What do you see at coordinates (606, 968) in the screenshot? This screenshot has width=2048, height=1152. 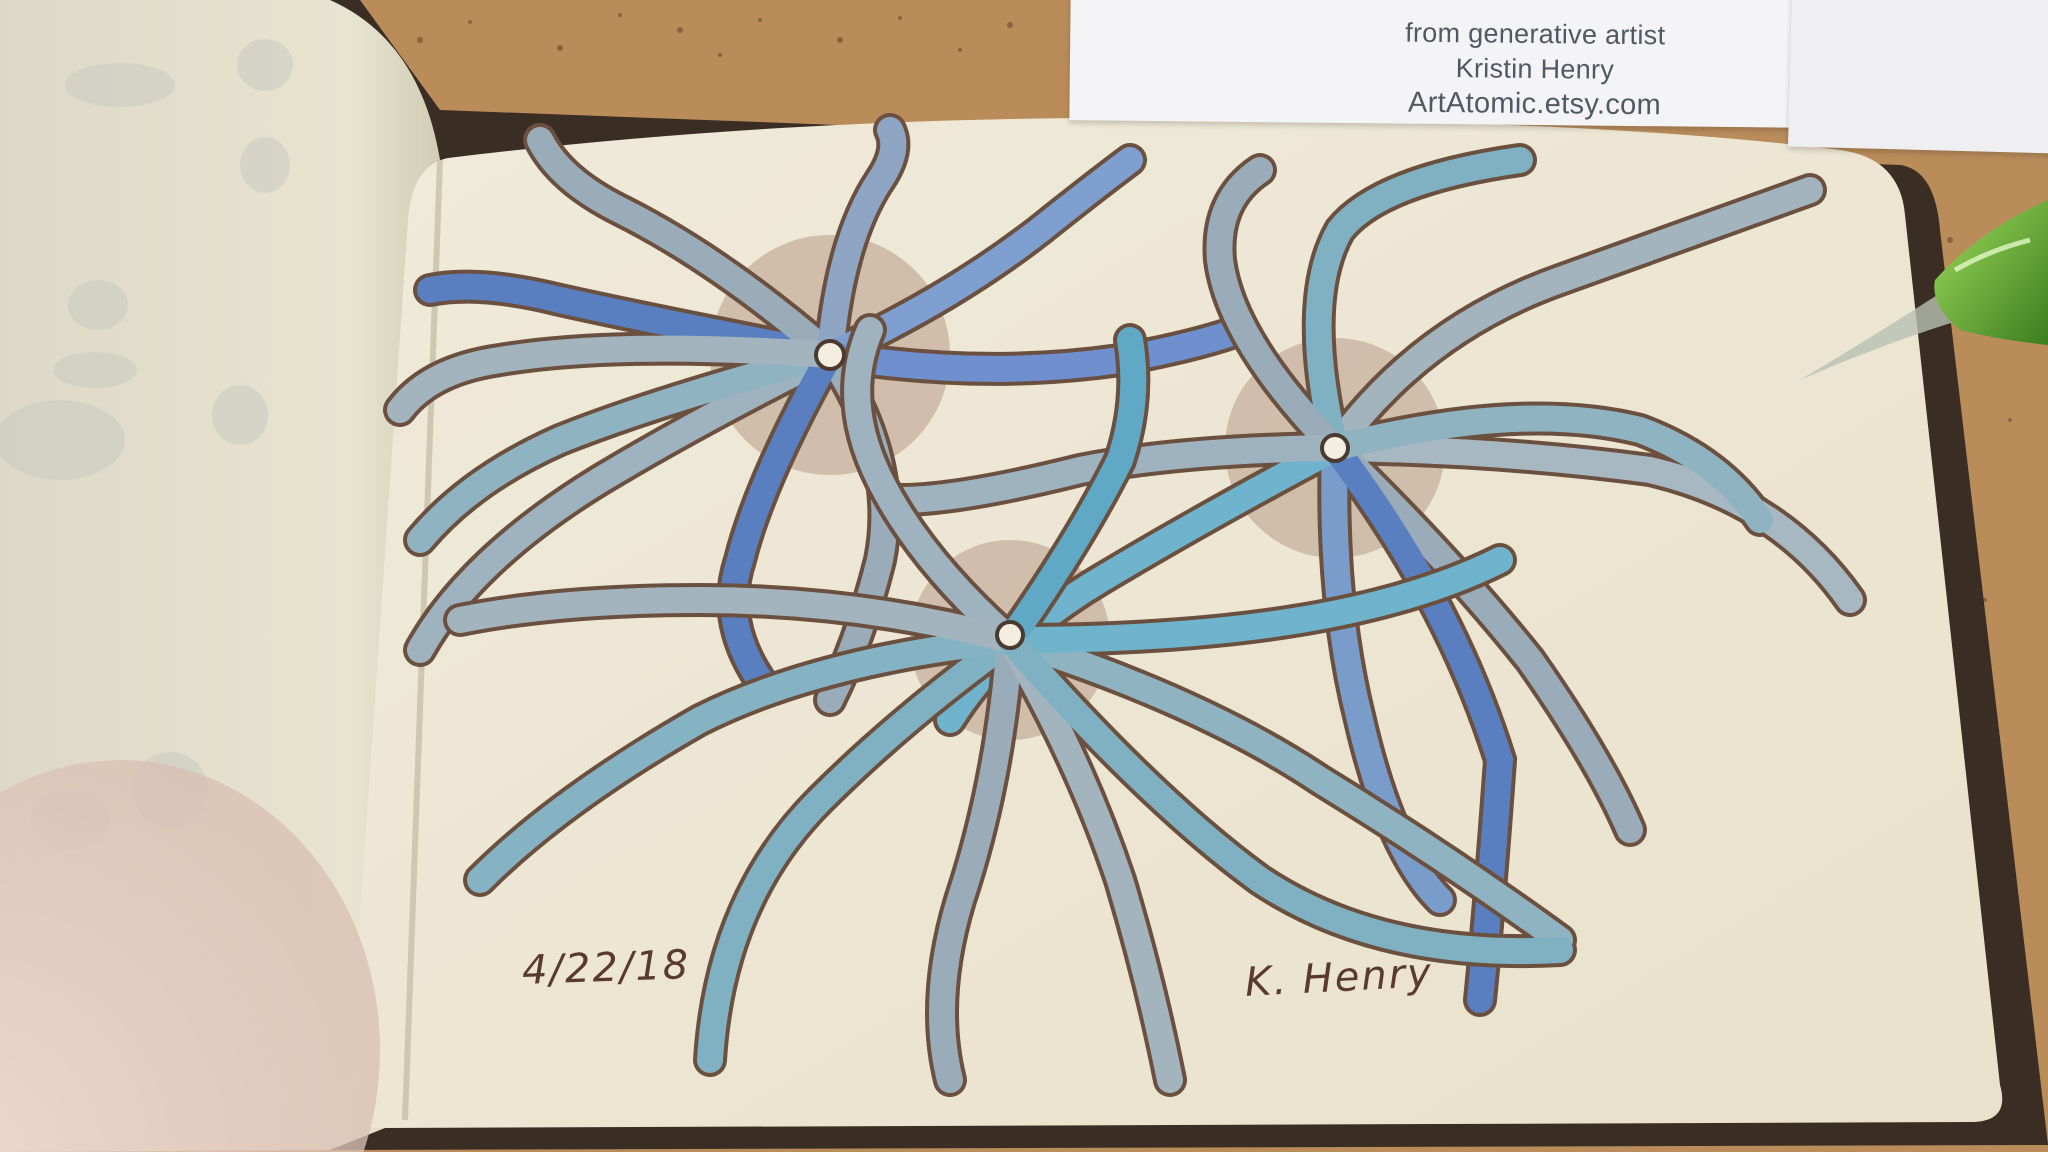 I see `handwritten-date: 4/22/18` at bounding box center [606, 968].